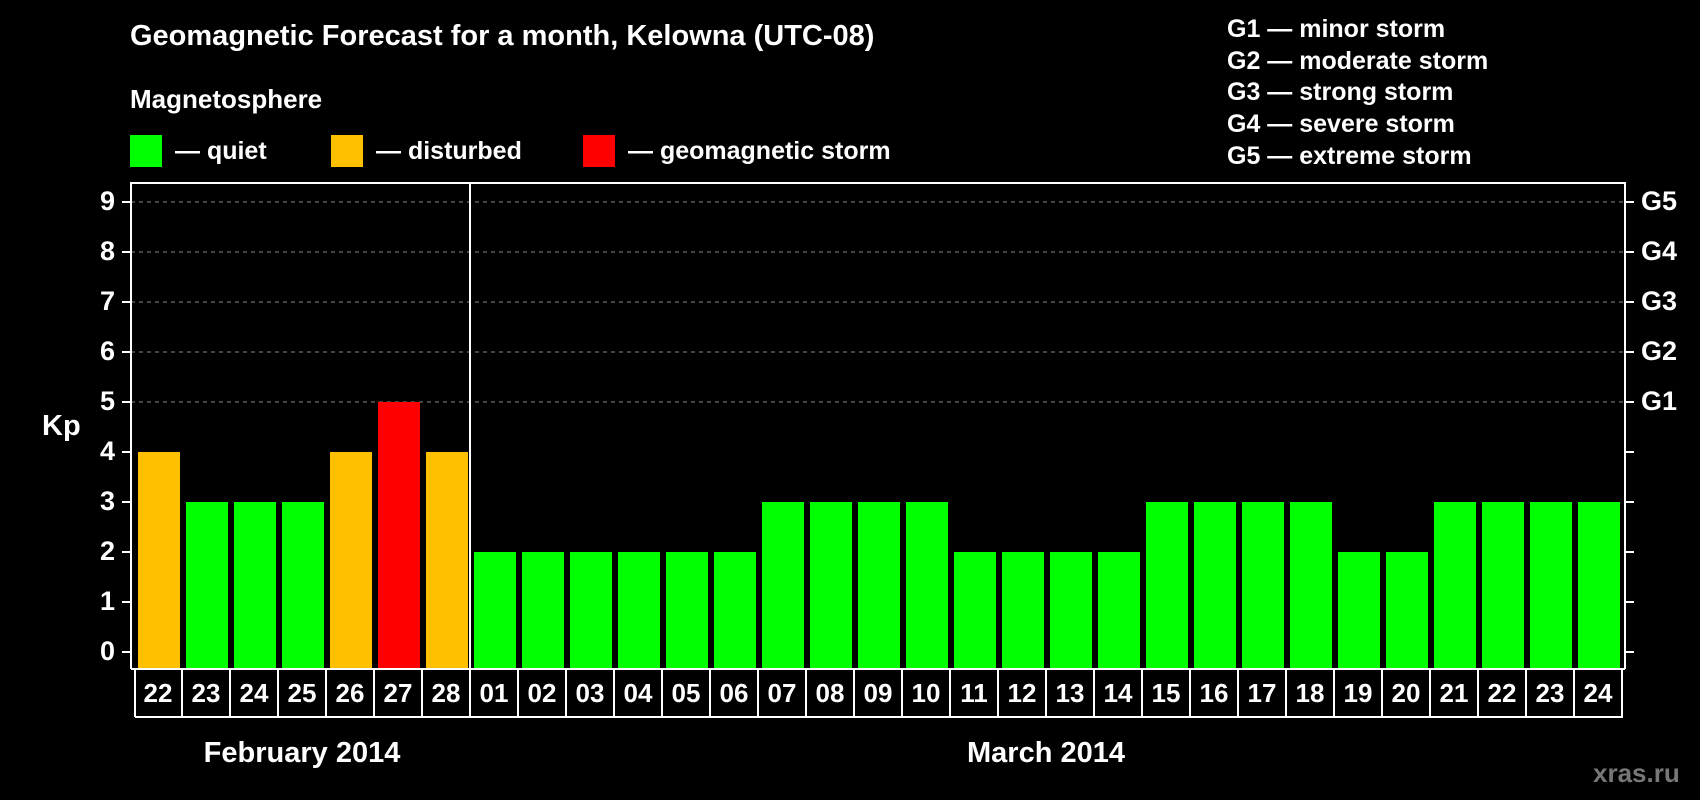 This screenshot has height=800, width=1700. Describe the element at coordinates (687, 693) in the screenshot. I see `date-label: 05` at that location.